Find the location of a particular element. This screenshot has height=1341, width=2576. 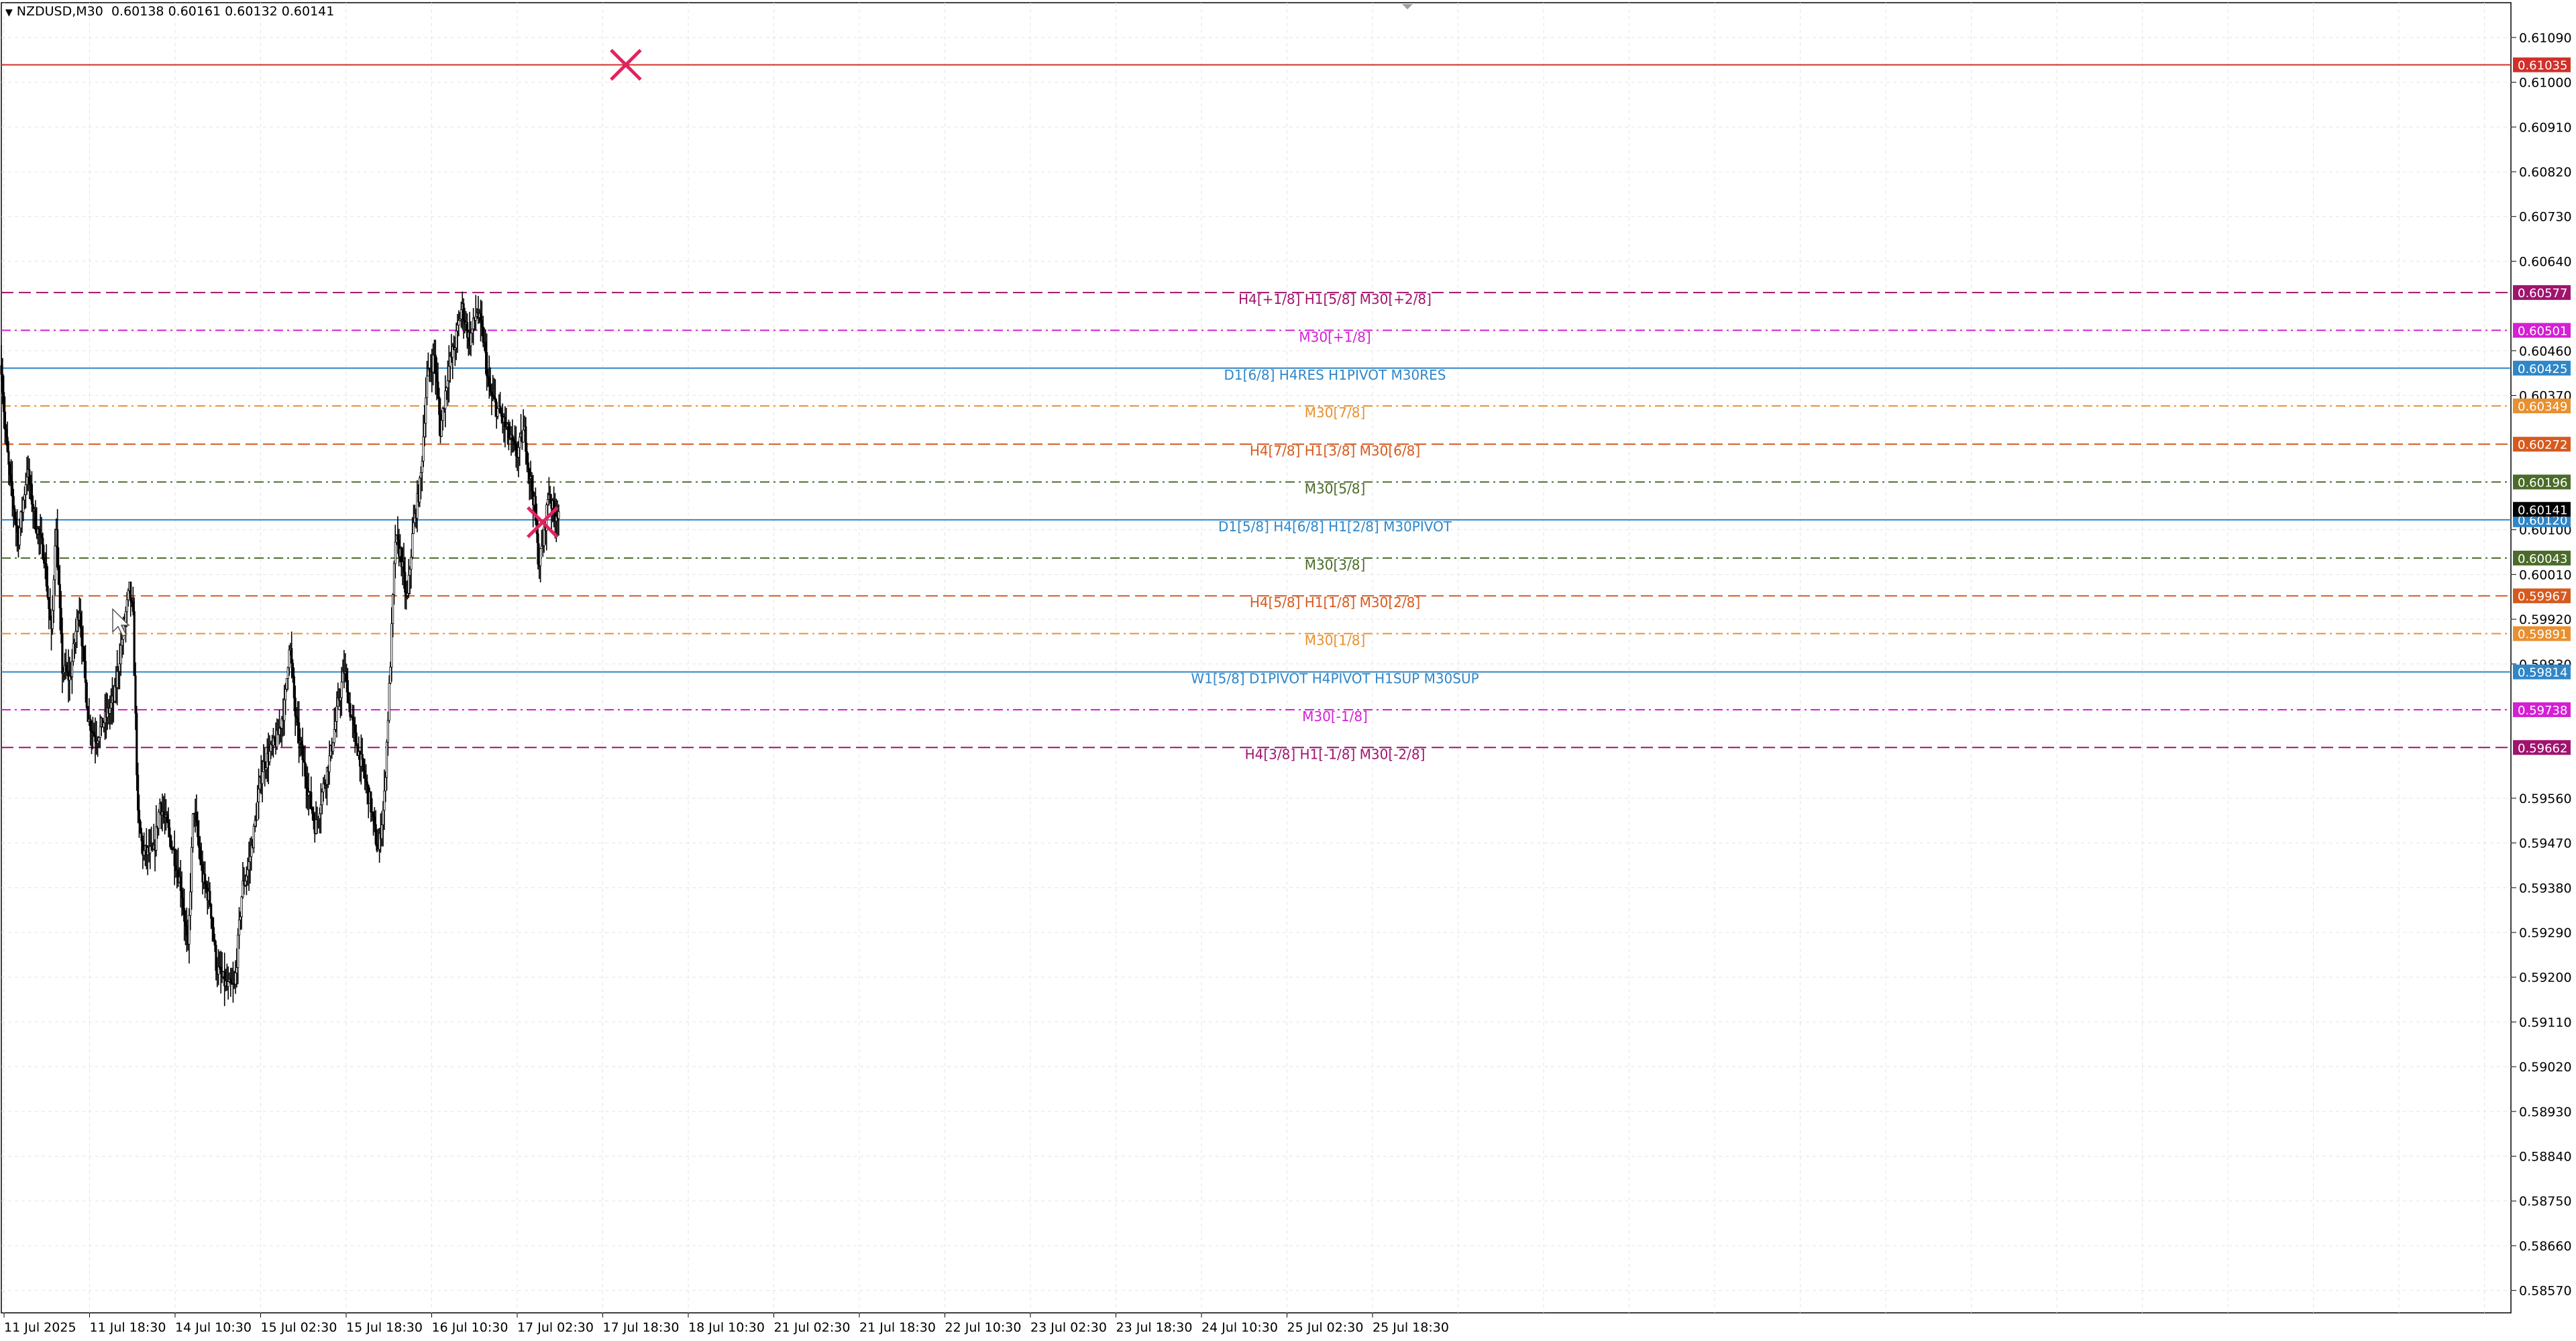

price-tag-label: 0.59891 is located at coordinates (2542, 635).